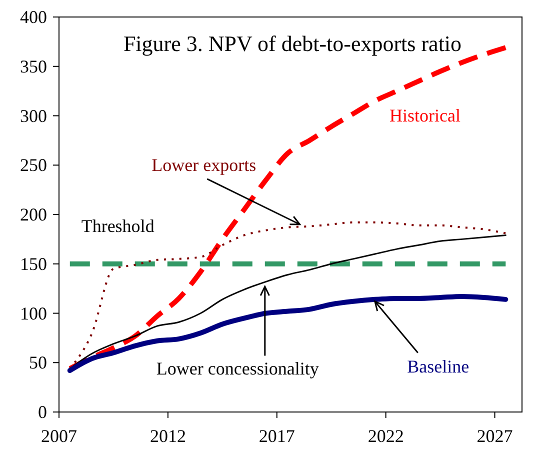 This screenshot has height=463, width=536. What do you see at coordinates (33, 165) in the screenshot?
I see `y-tick-label: 250` at bounding box center [33, 165].